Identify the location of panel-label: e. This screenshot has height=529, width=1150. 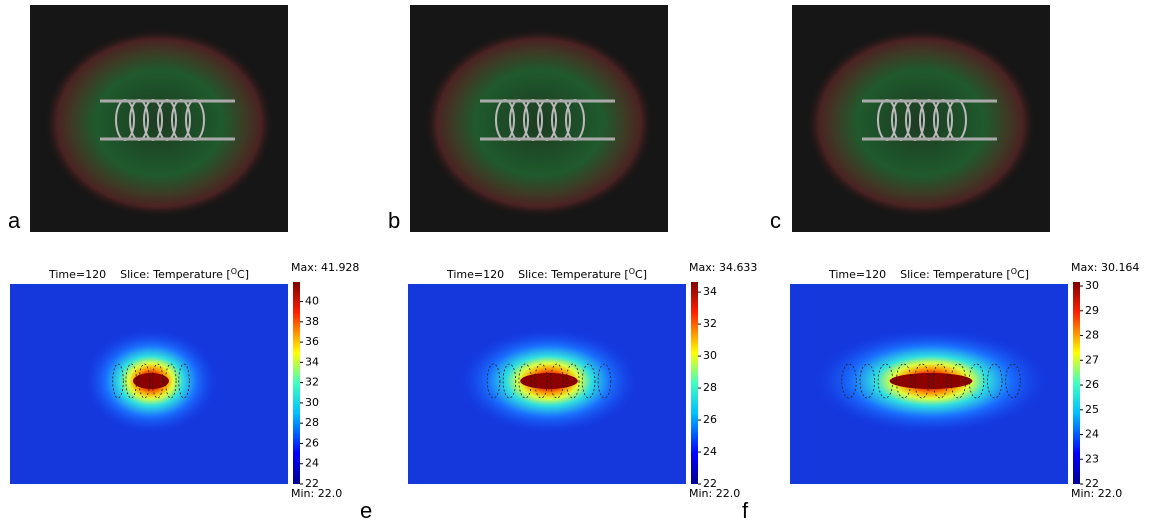
(366, 510).